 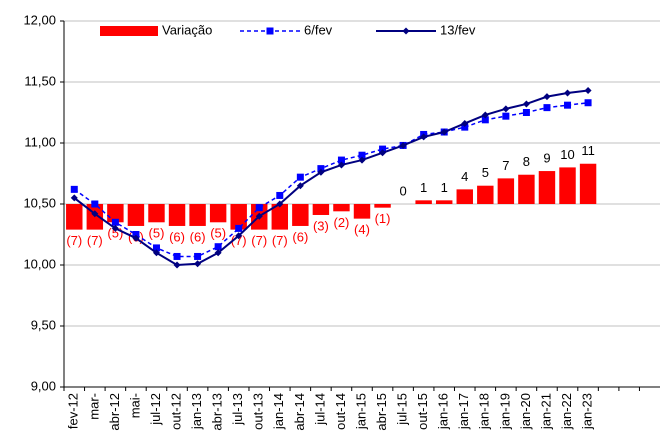 I want to click on x-tick-label: jan-19, so click(x=504, y=411).